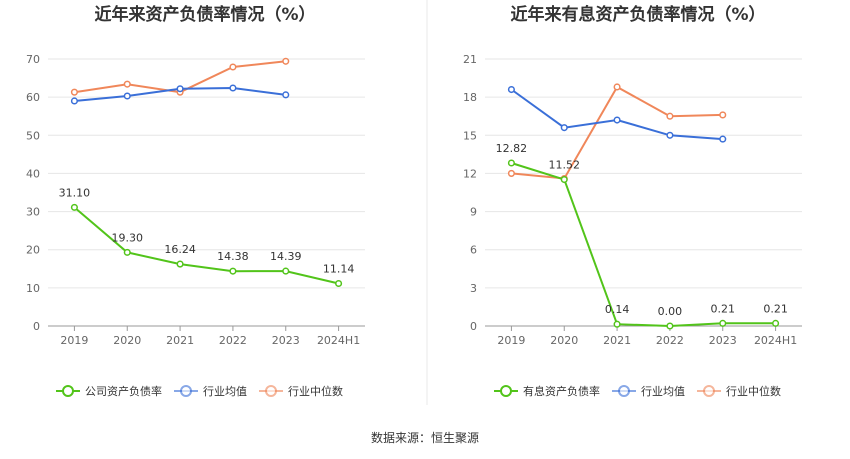 The width and height of the screenshot is (850, 459). Describe the element at coordinates (33, 173) in the screenshot. I see `y-tick-label: 40` at that location.